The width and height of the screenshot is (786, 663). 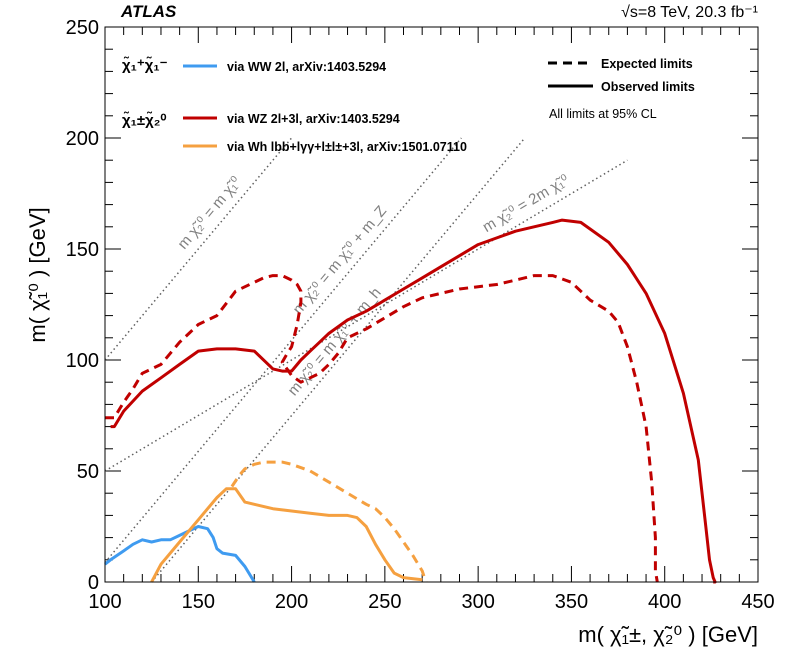 I want to click on y-tick-label: 250, so click(x=82, y=28).